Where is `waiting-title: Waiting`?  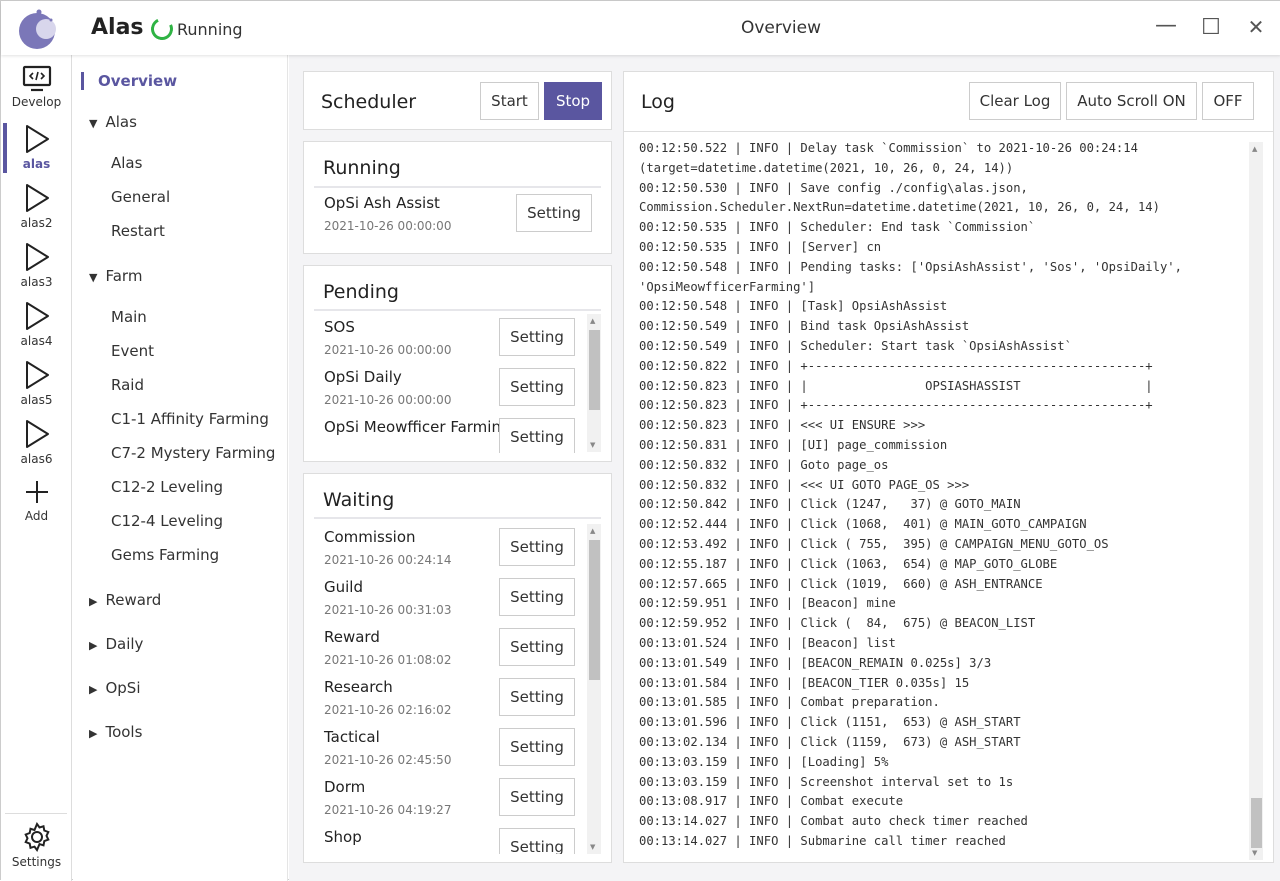
waiting-title: Waiting is located at coordinates (359, 500).